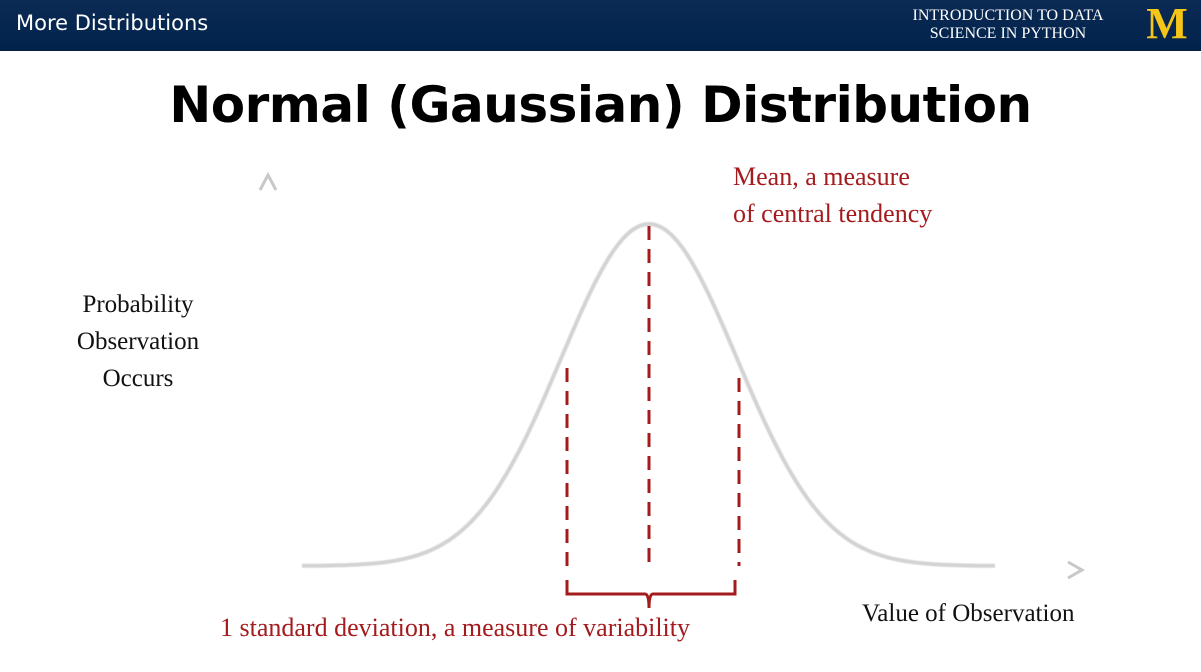 The height and width of the screenshot is (672, 1201). Describe the element at coordinates (1008, 33) in the screenshot. I see `course-name-line-2: SCIENCE IN PYTHON` at that location.